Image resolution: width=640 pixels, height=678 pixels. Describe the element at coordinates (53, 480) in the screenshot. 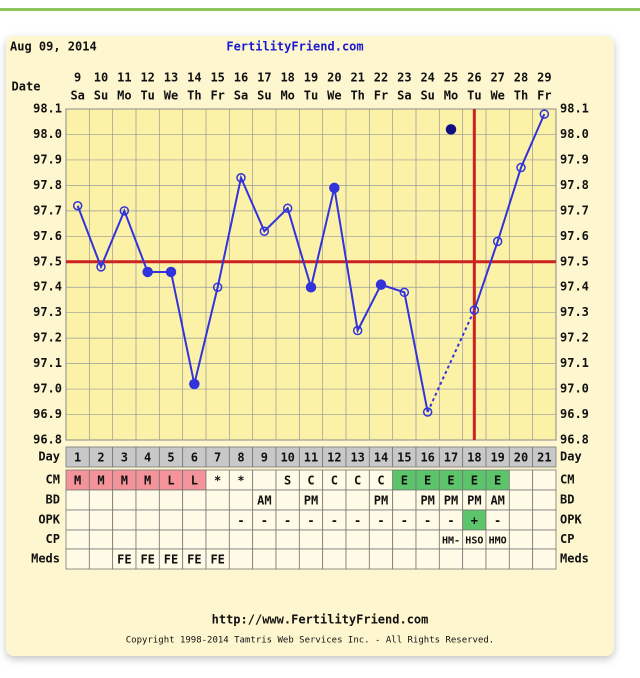

I see `row-label: CM` at that location.